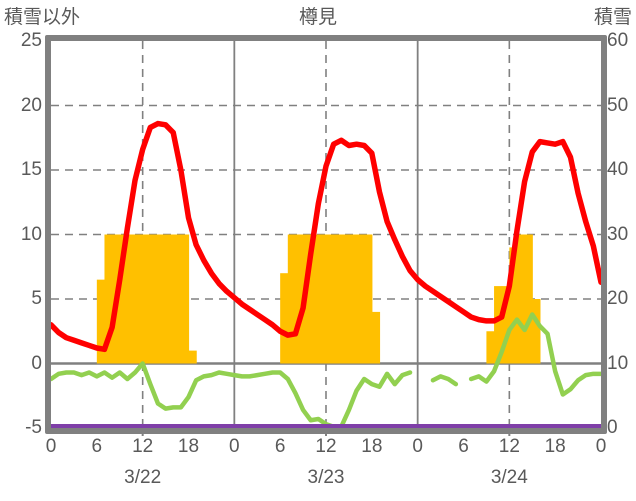  What do you see at coordinates (326, 477) in the screenshot?
I see `day-label: 3/23` at bounding box center [326, 477].